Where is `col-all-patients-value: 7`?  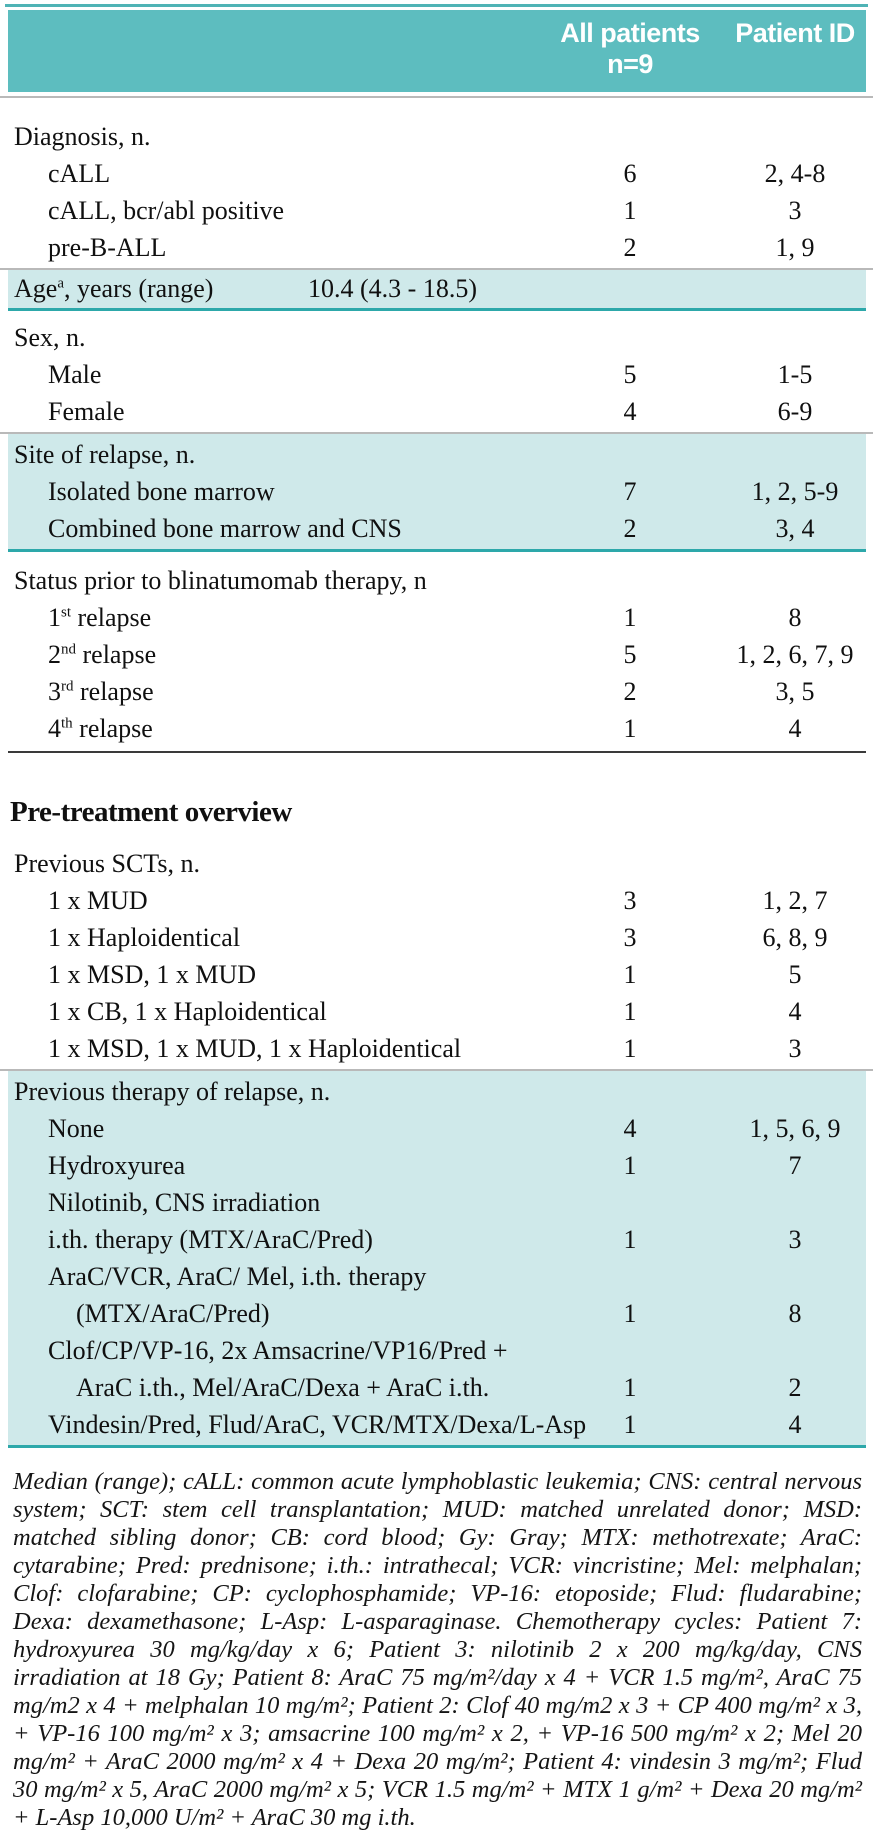 col-all-patients-value: 7 is located at coordinates (630, 491).